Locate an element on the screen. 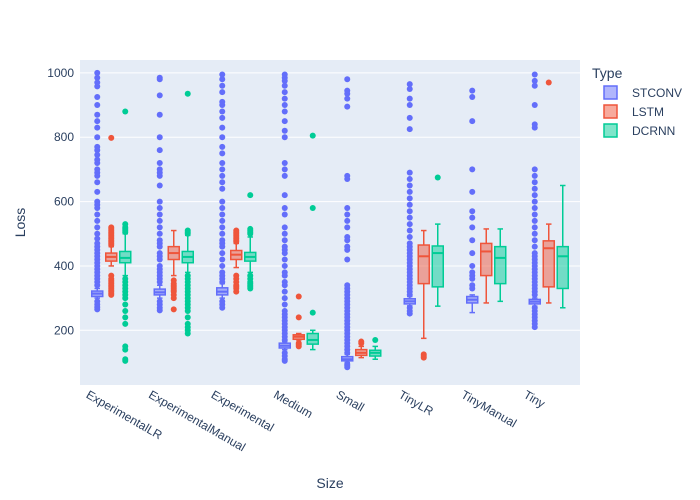 The width and height of the screenshot is (700, 500). y-tick-label: 800 is located at coordinates (64, 137).